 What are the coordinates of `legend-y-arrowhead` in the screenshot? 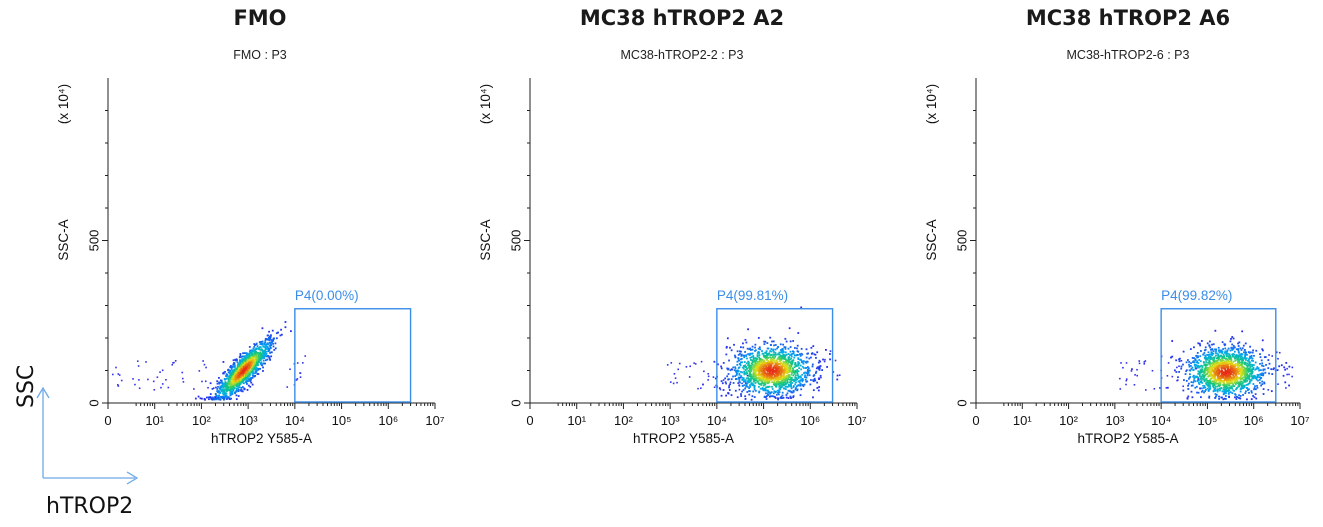 It's located at (43, 392).